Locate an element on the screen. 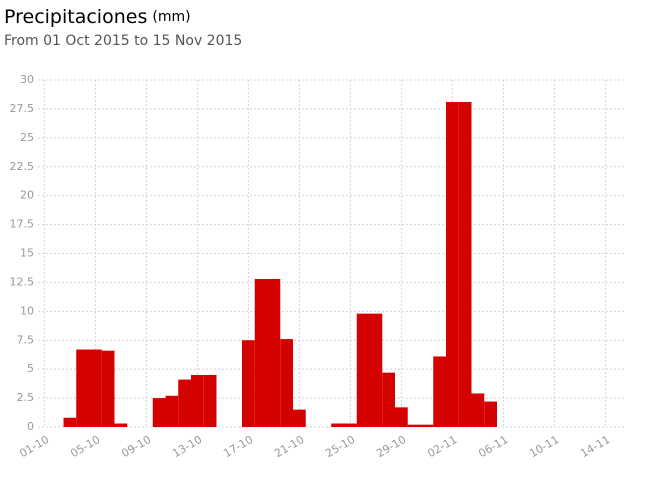 This screenshot has width=646, height=481. y-tick-label: 7.5 is located at coordinates (26, 339).